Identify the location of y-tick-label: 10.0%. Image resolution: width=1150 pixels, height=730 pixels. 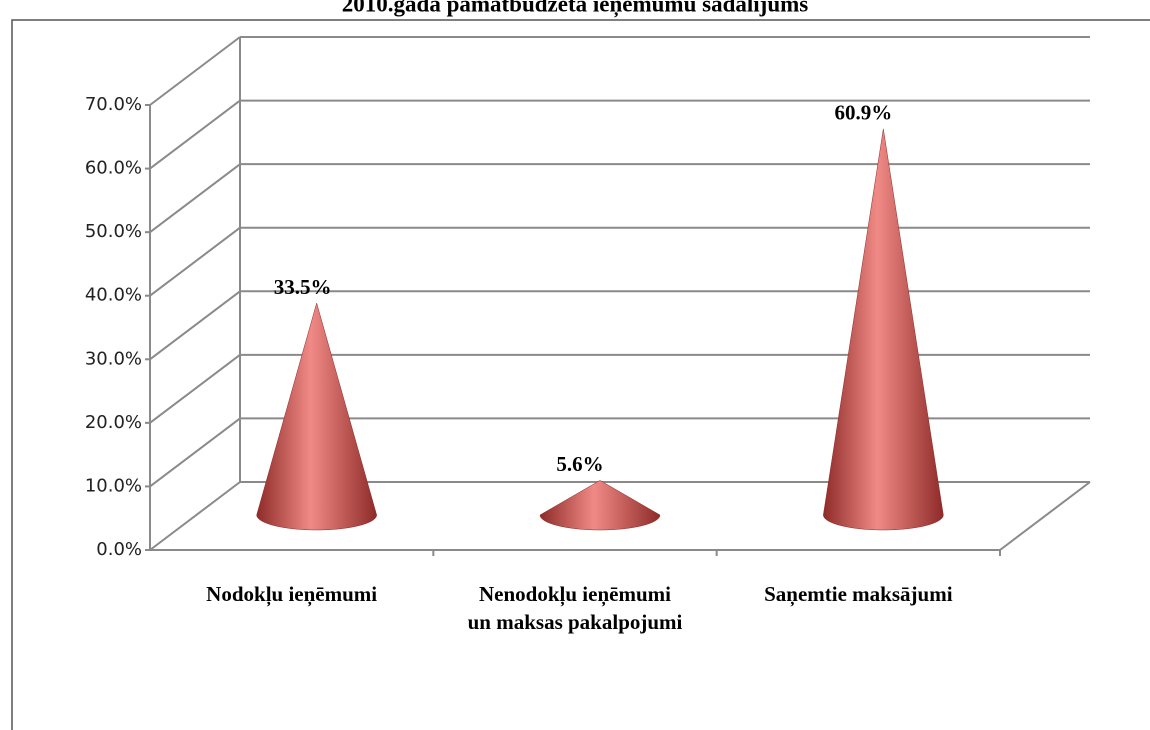
(113, 485).